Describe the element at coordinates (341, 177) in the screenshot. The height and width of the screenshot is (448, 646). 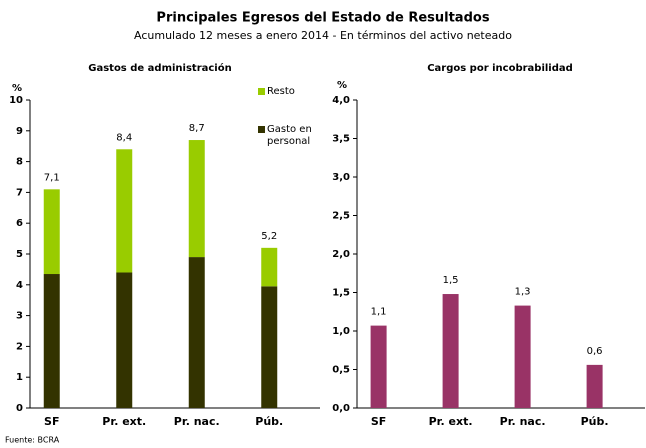
I see `y-tick-label: 3,0` at that location.